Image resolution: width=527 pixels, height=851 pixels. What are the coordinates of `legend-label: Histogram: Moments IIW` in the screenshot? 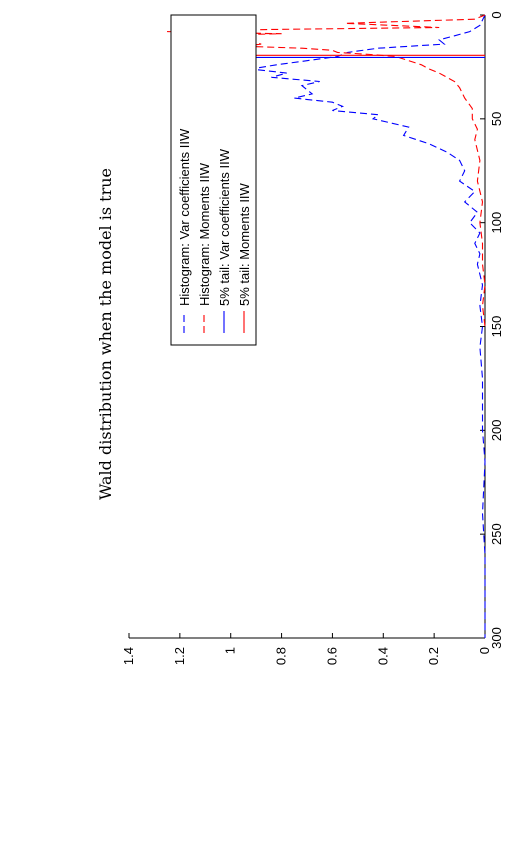 It's located at (204, 234).